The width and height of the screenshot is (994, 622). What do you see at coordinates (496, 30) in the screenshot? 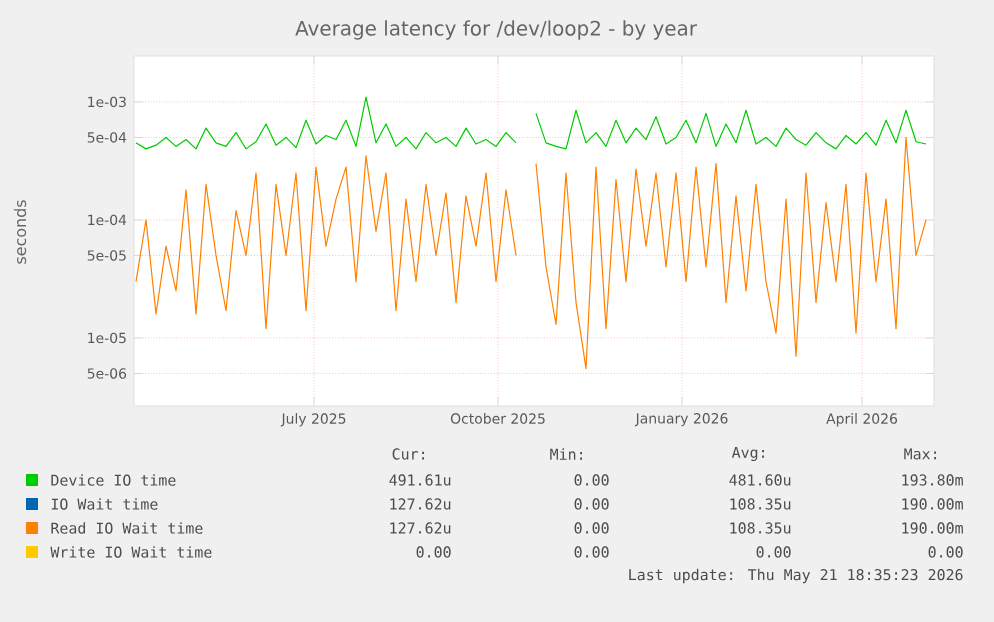
I see `chart-title: Average latency for /dev/loop2 - by year` at bounding box center [496, 30].